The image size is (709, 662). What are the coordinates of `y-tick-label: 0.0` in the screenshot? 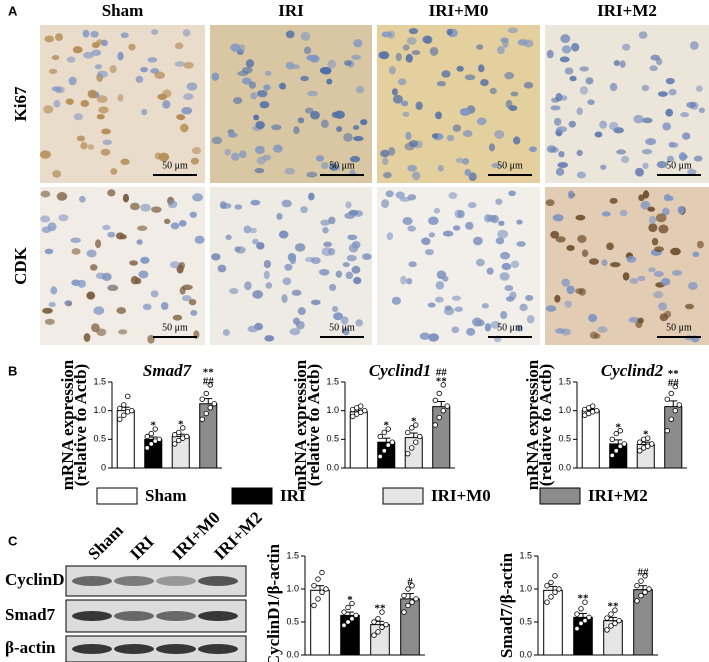 It's located at (525, 654).